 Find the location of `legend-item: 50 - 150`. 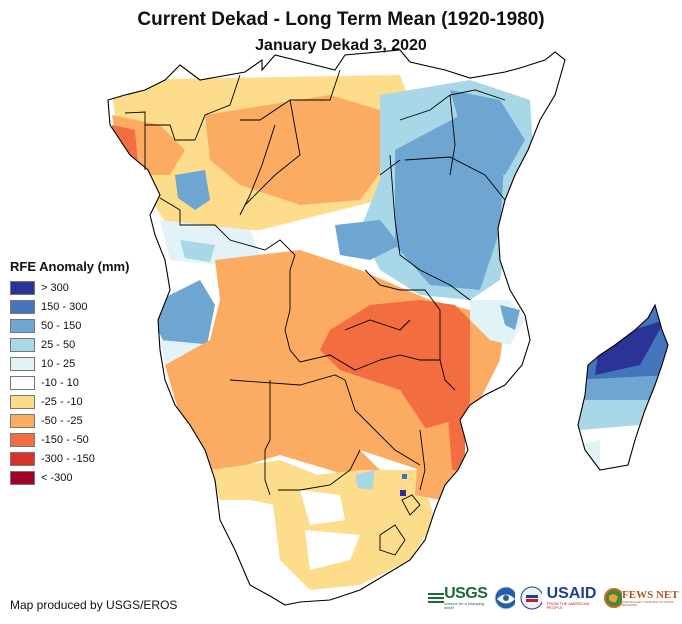

legend-item: 50 - 150 is located at coordinates (69, 325).